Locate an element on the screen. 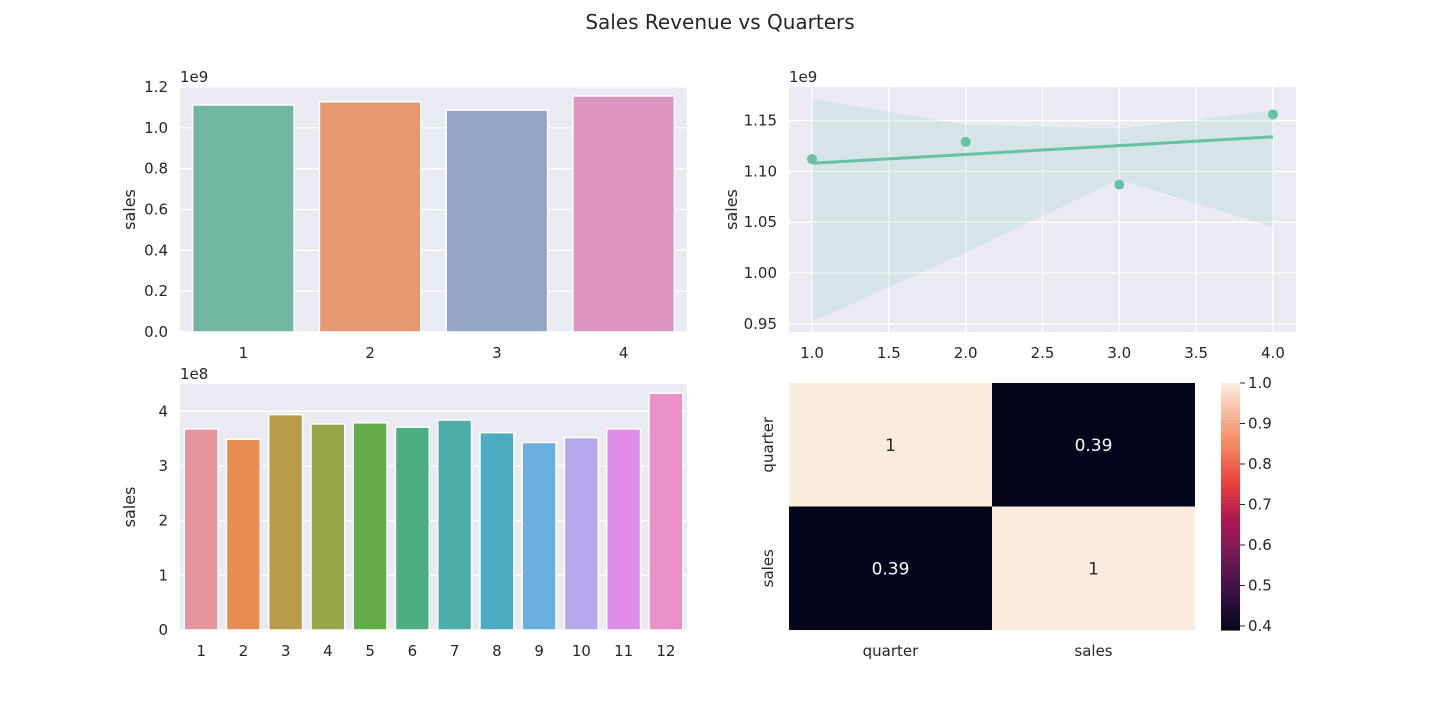 The height and width of the screenshot is (720, 1440). x-tick-label: 11 is located at coordinates (623, 651).